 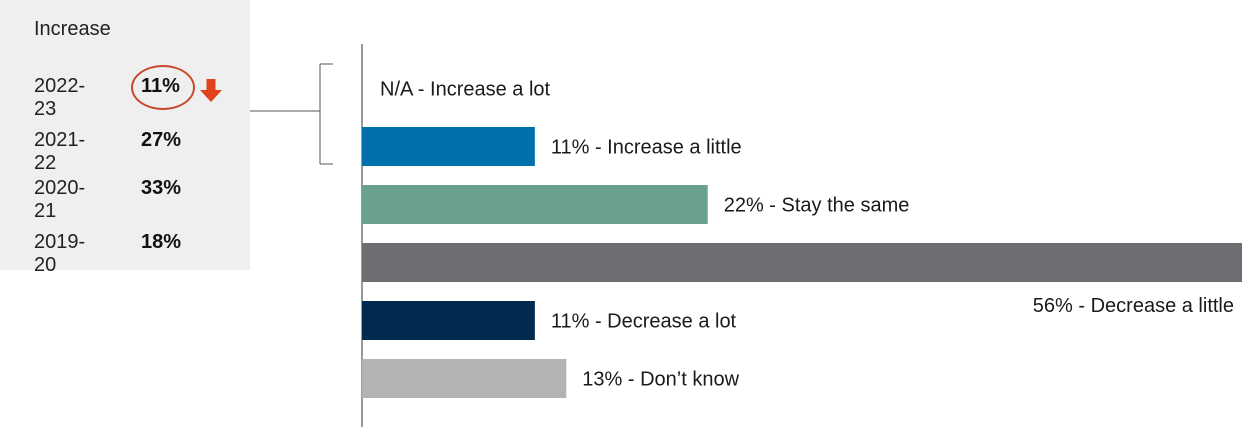 I want to click on down-arrow-icon, so click(x=211, y=90).